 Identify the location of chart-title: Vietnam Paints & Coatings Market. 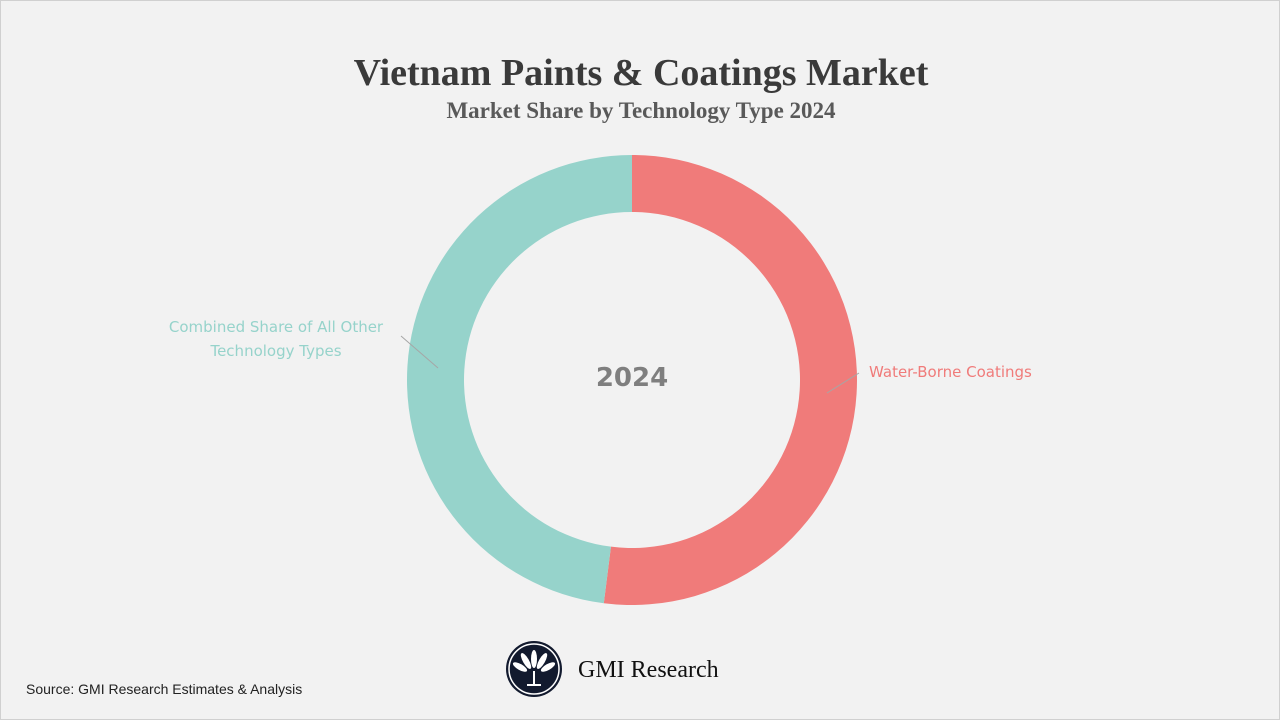
(641, 73).